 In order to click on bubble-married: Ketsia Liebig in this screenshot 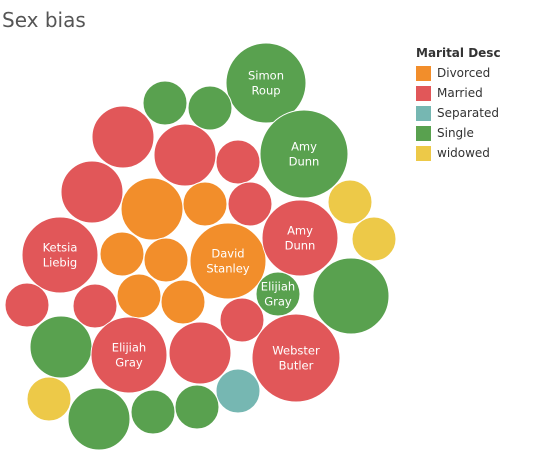, I will do `click(60, 255)`.